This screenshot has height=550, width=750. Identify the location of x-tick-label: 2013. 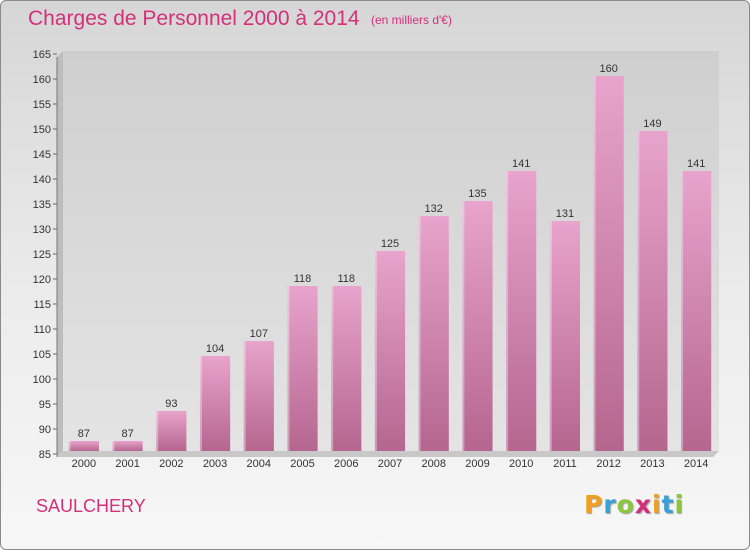
(652, 464).